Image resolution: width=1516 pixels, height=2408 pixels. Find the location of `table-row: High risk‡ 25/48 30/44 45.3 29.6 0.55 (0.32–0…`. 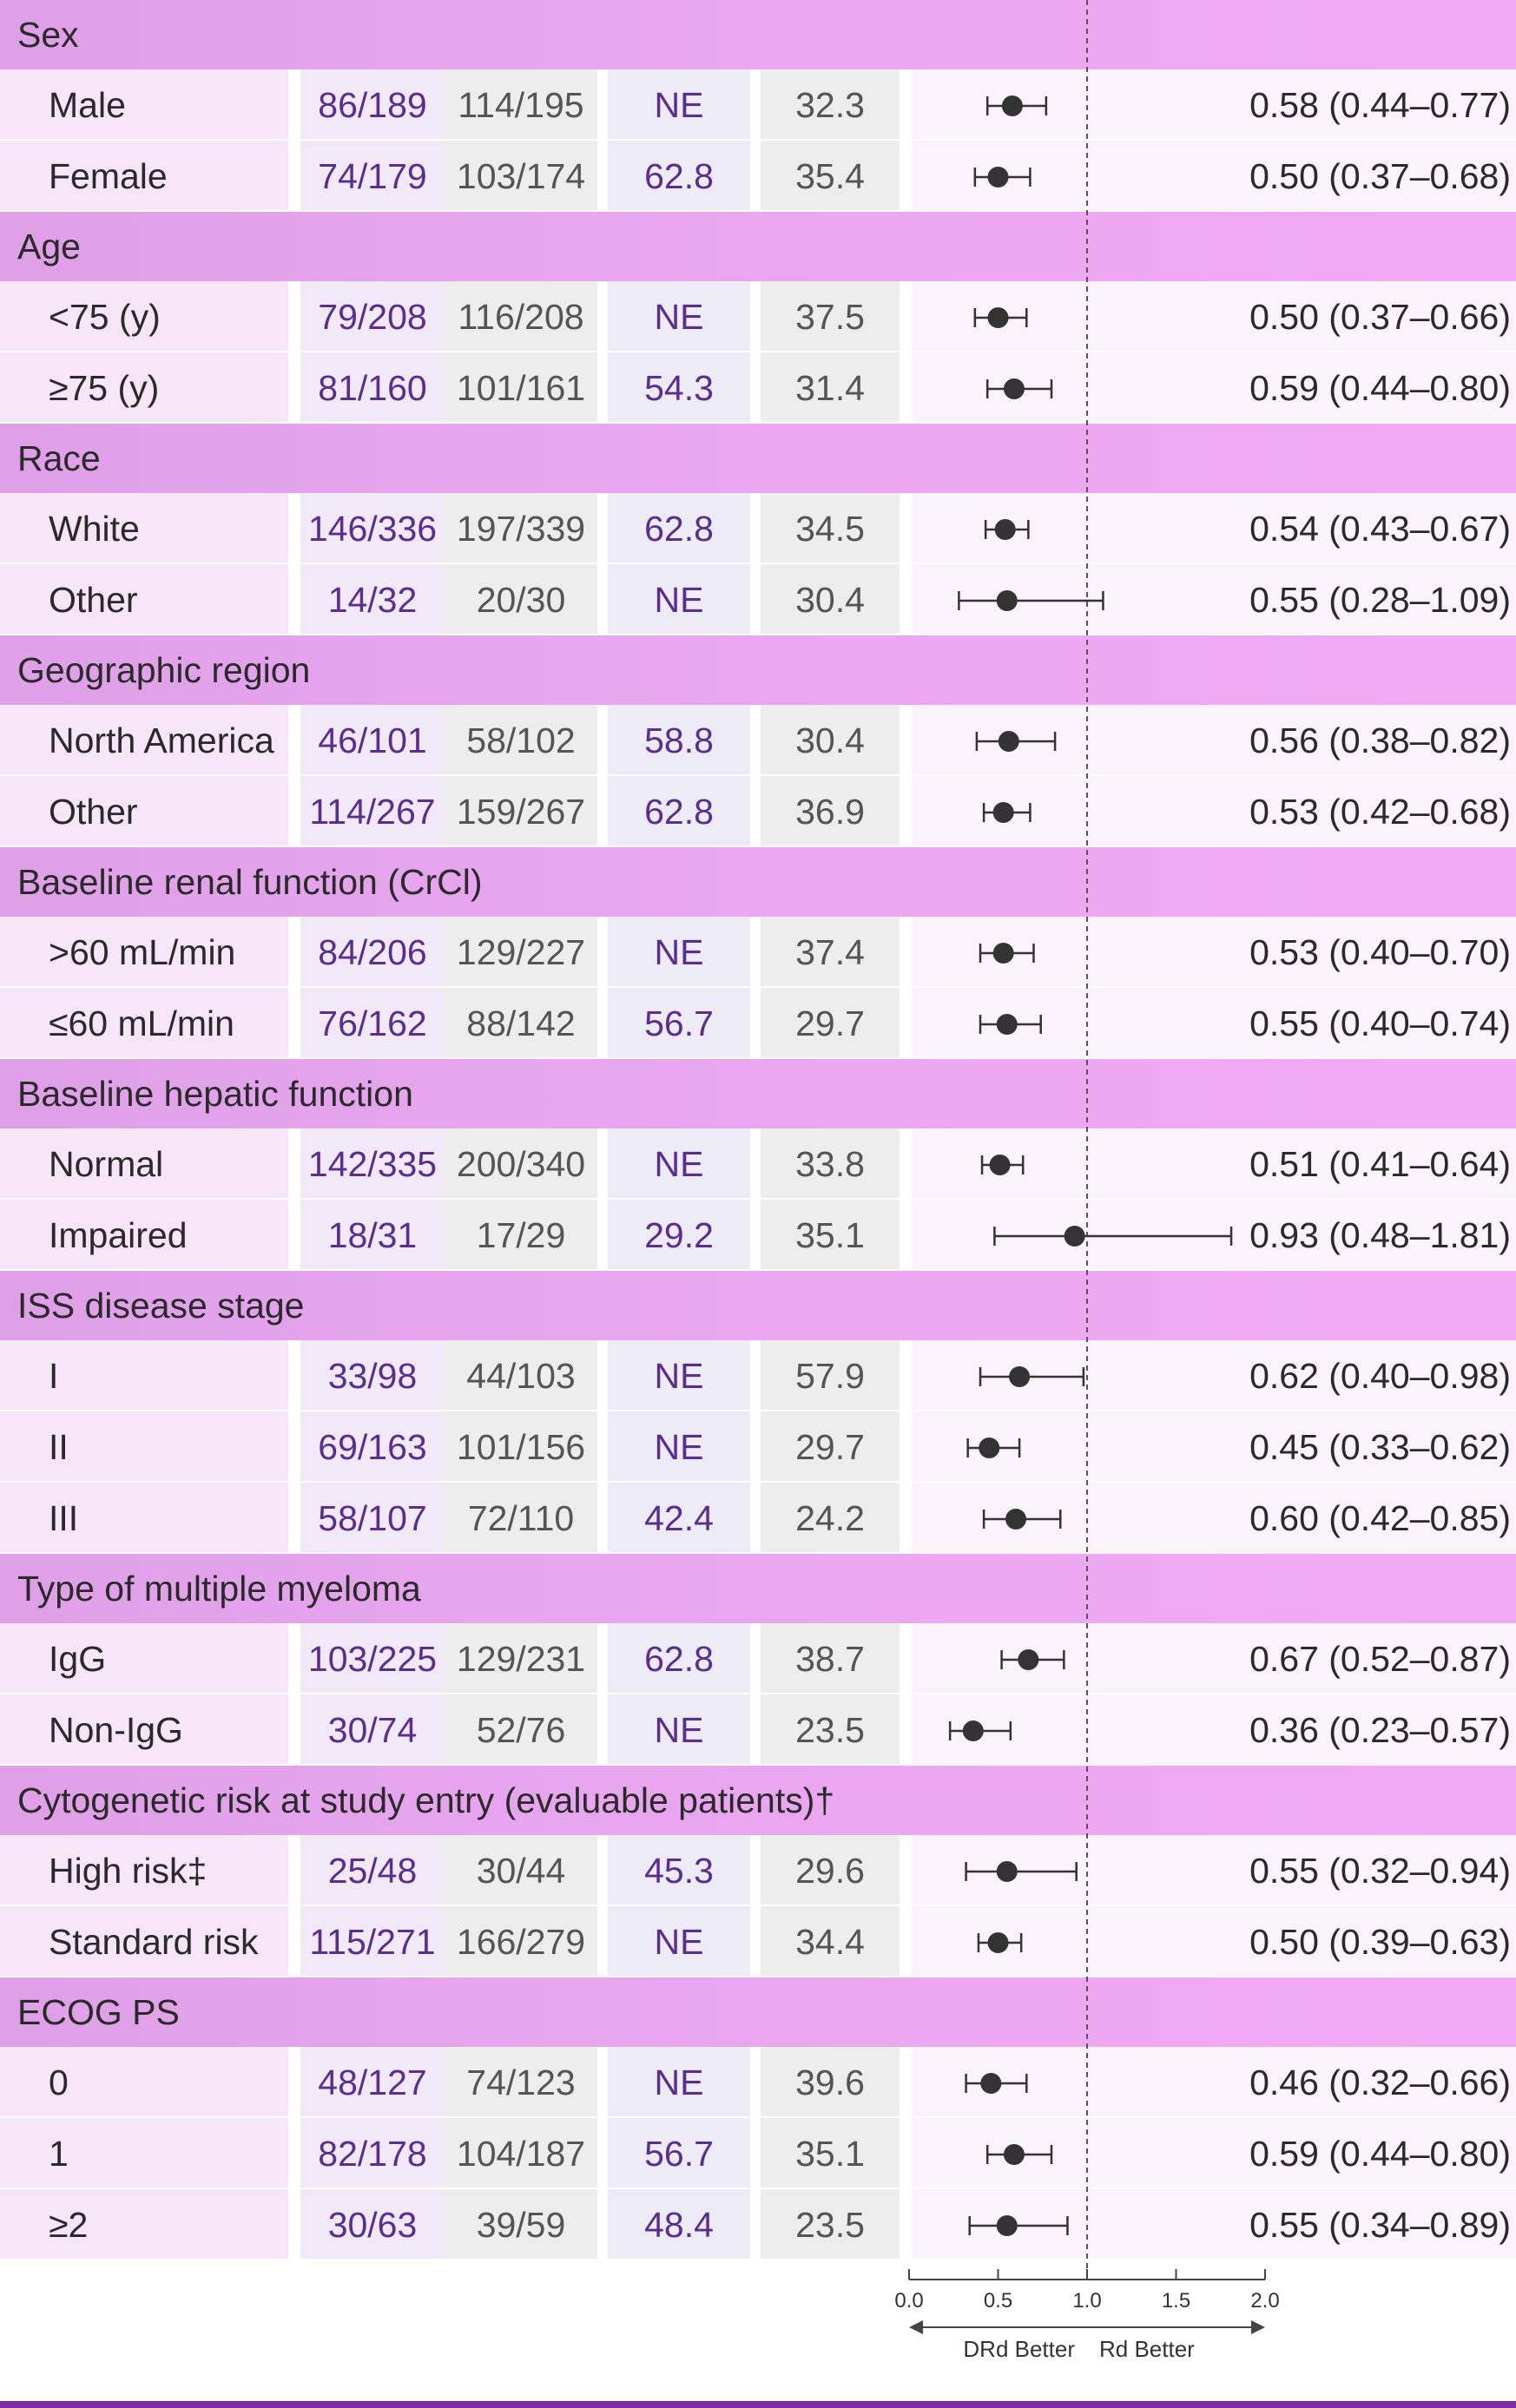

table-row: High risk‡ 25/48 30/44 45.3 29.6 0.55 (0.32–0… is located at coordinates (758, 1870).